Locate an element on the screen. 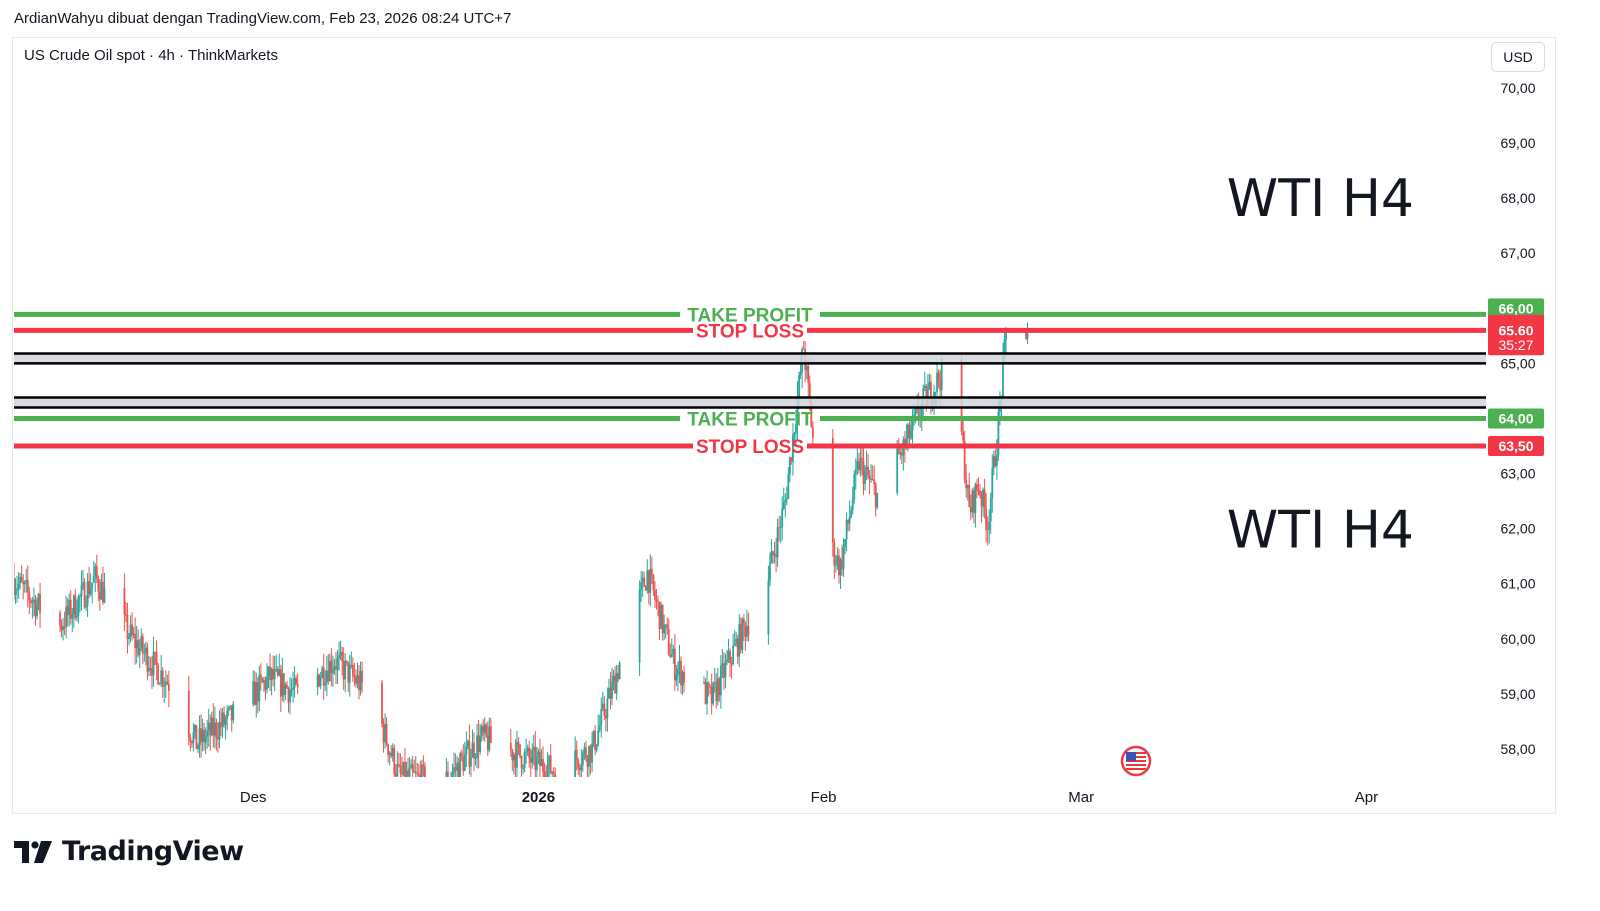 Image resolution: width=1600 pixels, height=911 pixels. price-badge-label: 65,60 is located at coordinates (1515, 330).